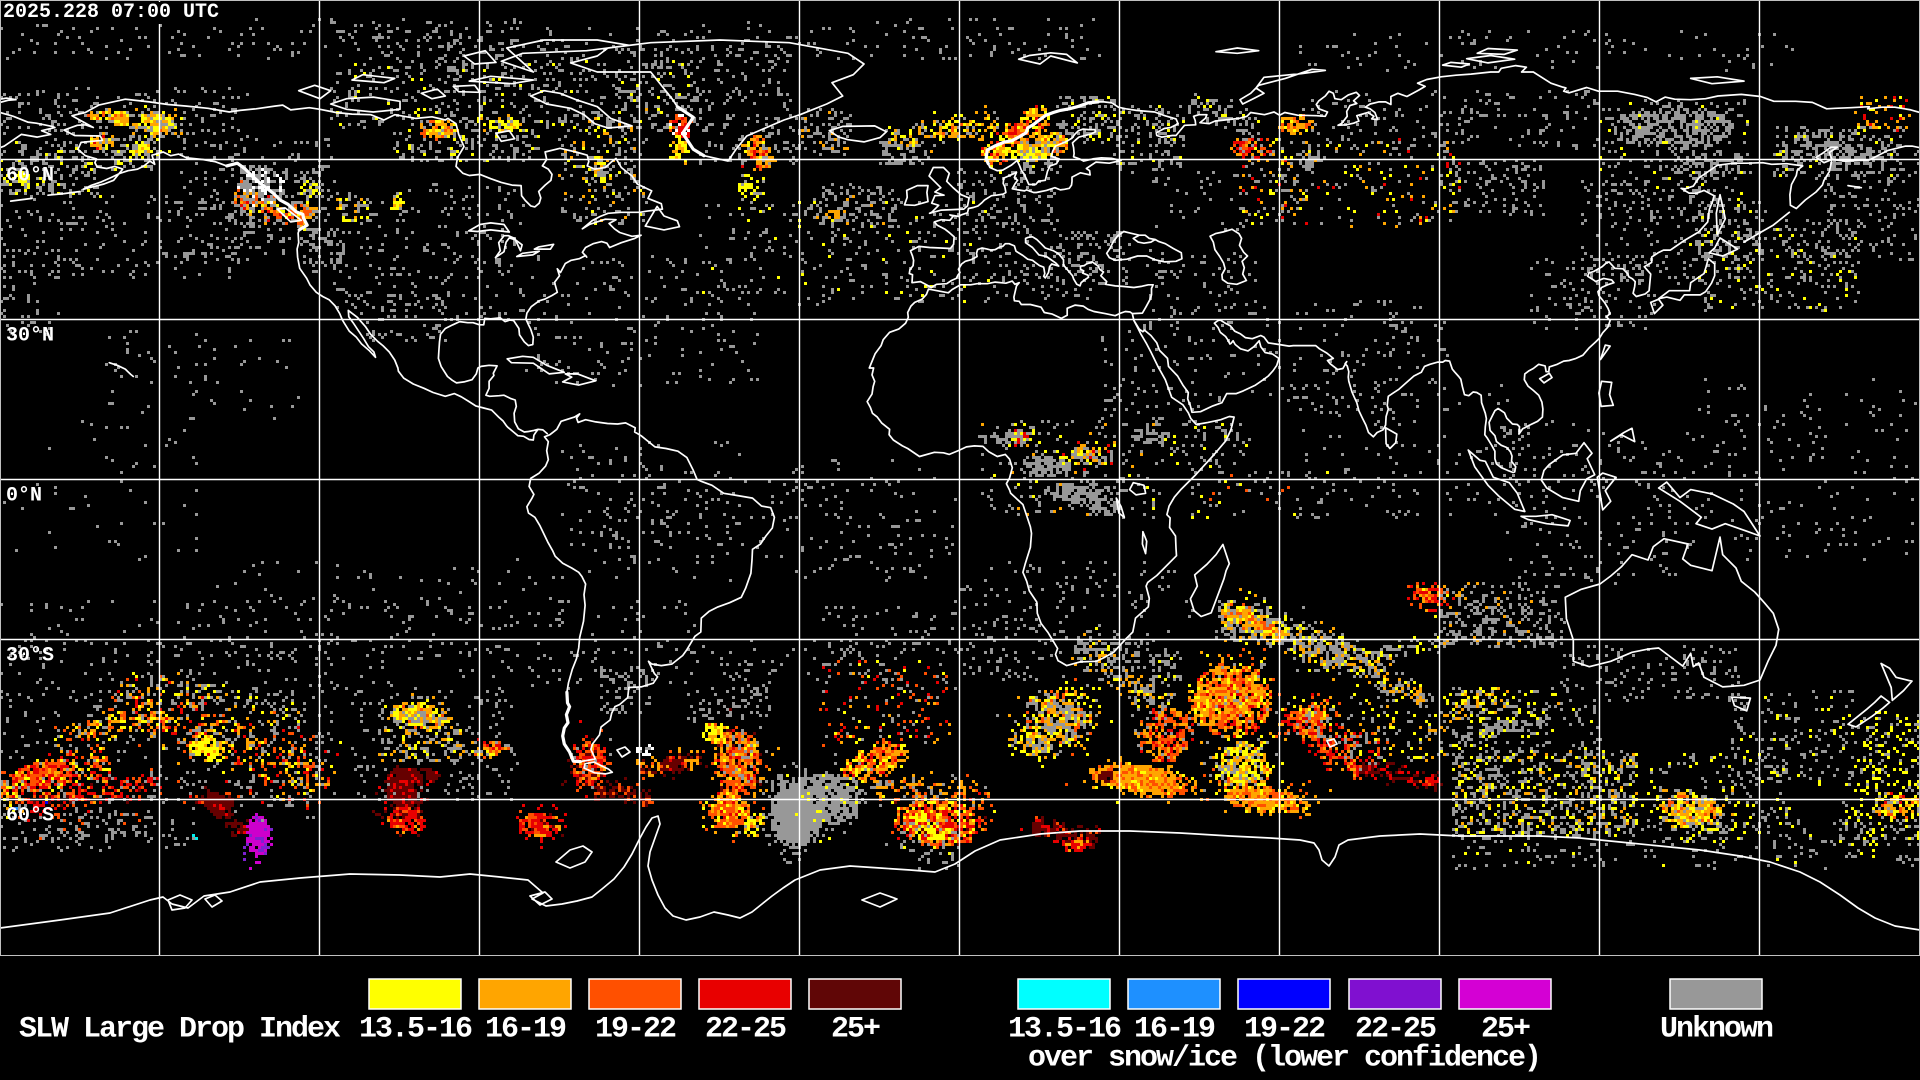  I want to click on svg-text: 60°S, so click(30, 816).